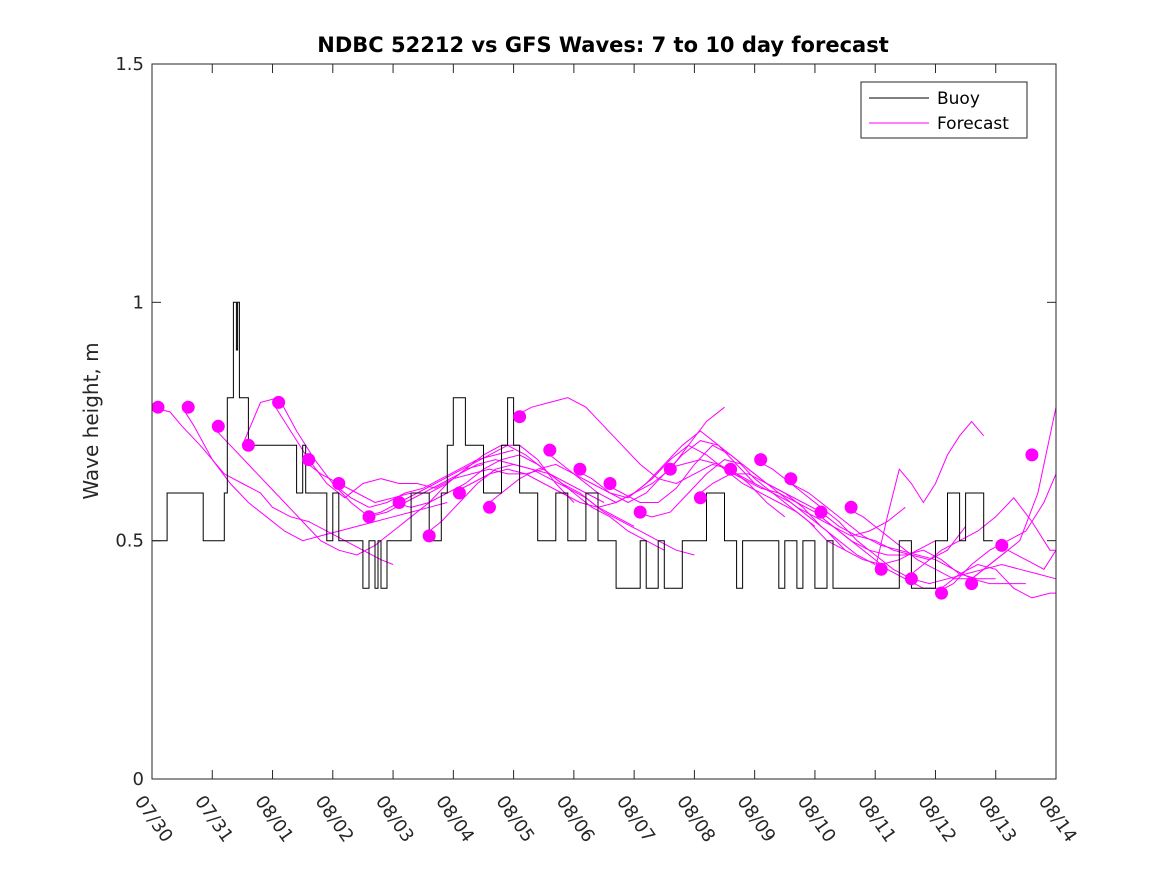  I want to click on legend: Buoy Forecast, so click(944, 110).